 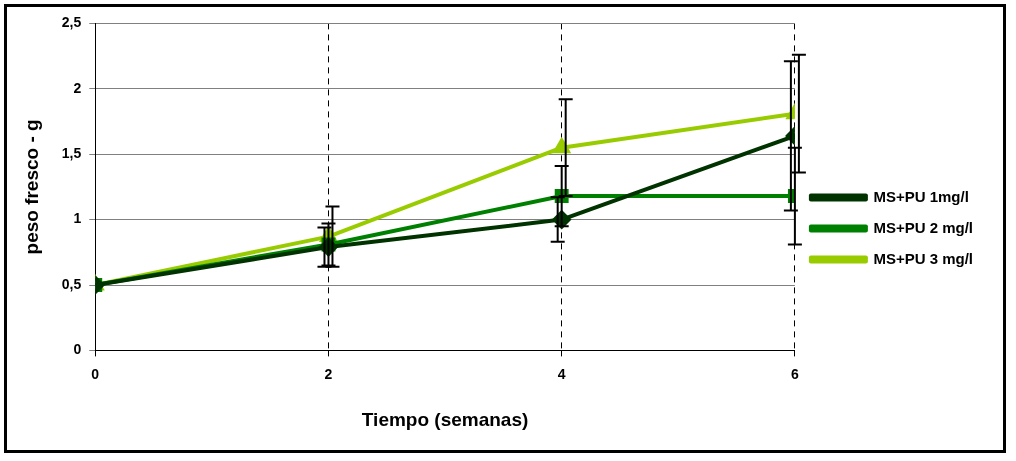 What do you see at coordinates (561, 373) in the screenshot?
I see `x-tick-label: 4` at bounding box center [561, 373].